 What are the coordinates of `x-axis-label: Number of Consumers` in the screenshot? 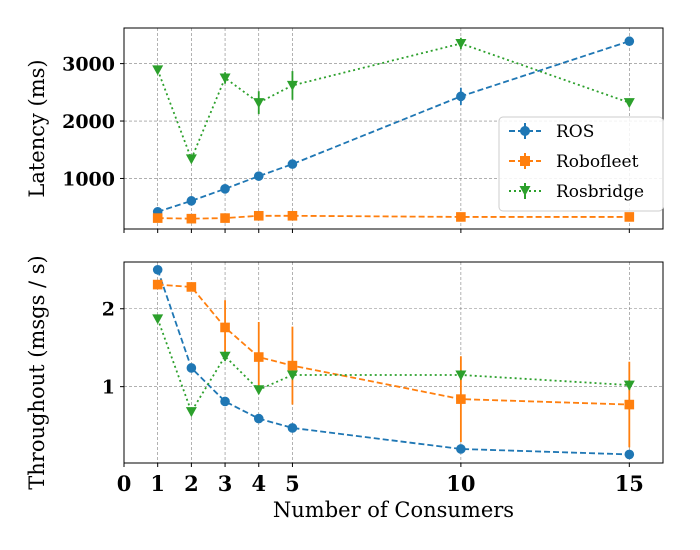 It's located at (393, 510).